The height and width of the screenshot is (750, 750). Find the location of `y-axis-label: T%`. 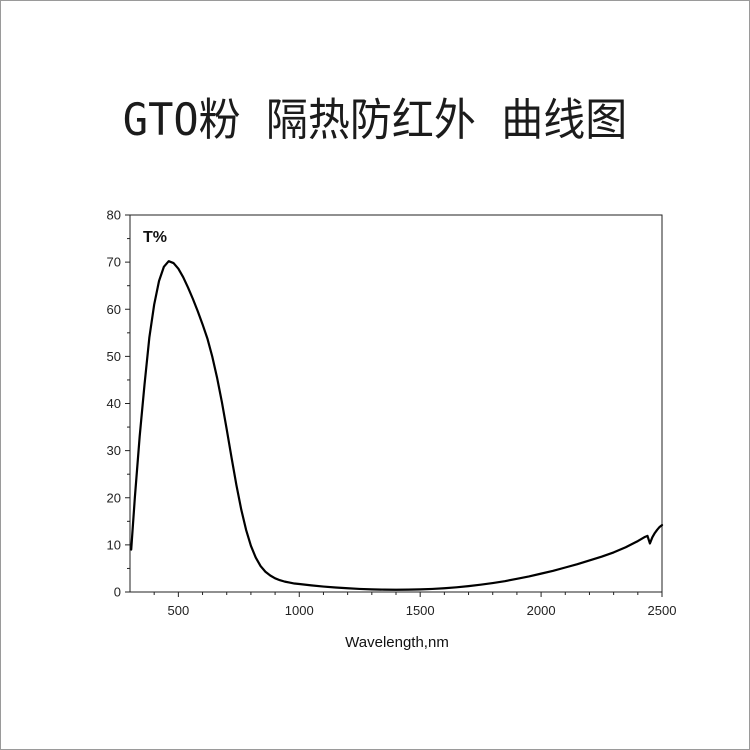

y-axis-label: T% is located at coordinates (155, 237).